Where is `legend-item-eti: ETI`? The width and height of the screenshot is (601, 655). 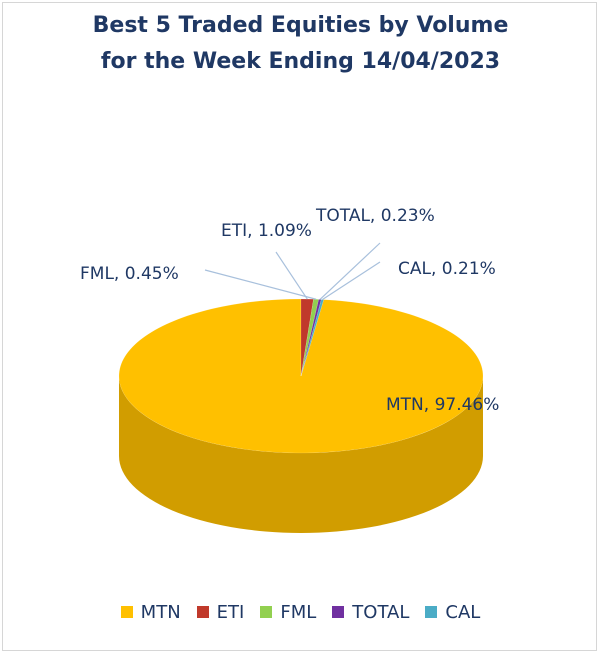 legend-item-eti: ETI is located at coordinates (220, 612).